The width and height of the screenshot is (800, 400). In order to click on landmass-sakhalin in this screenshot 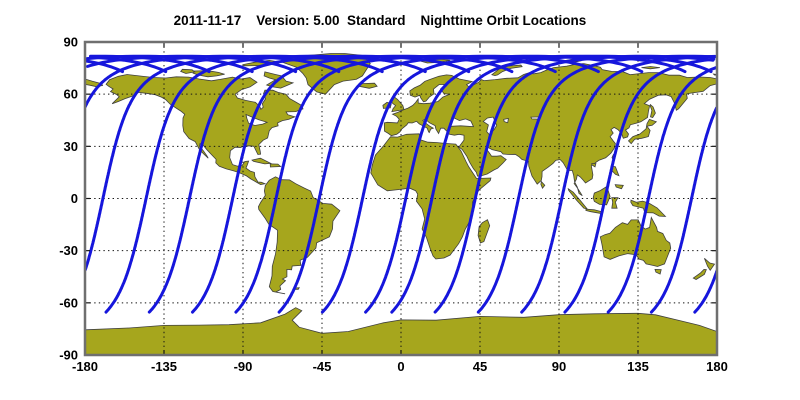, I will do `click(652, 110)`.